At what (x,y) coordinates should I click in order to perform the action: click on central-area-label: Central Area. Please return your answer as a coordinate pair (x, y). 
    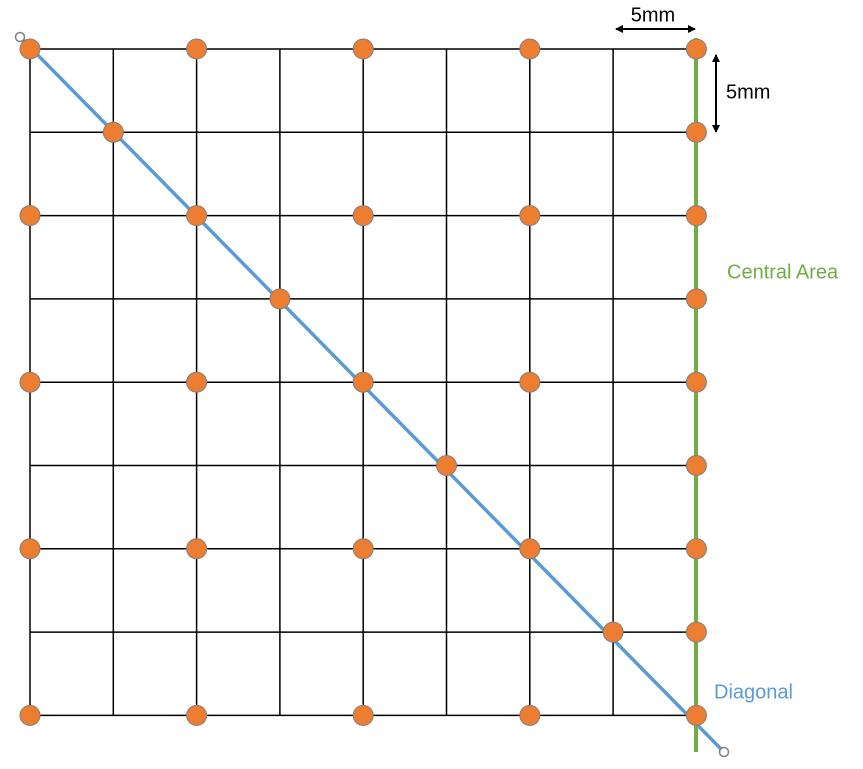
    Looking at the image, I should click on (783, 272).